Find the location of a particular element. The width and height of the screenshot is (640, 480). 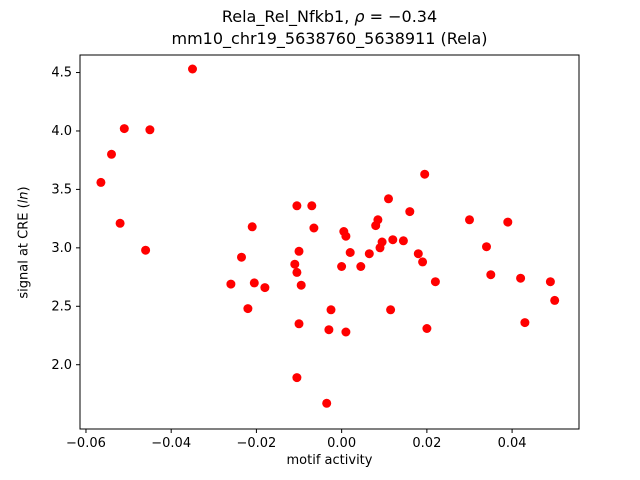

y-tick-label: 4.0 is located at coordinates (61, 131).